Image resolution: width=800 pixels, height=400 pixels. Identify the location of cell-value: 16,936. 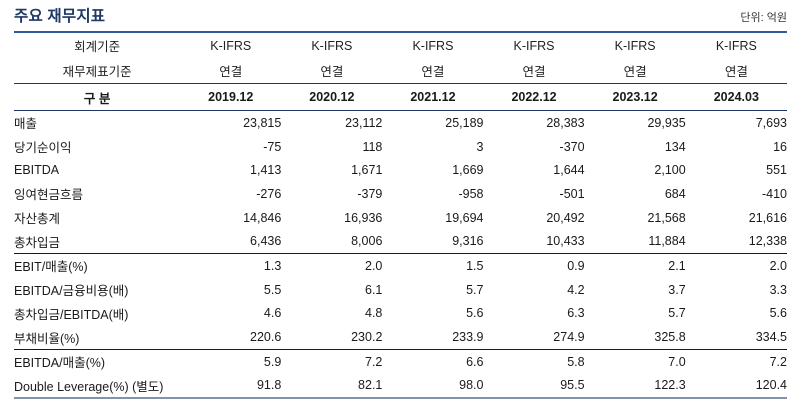
(363, 217).